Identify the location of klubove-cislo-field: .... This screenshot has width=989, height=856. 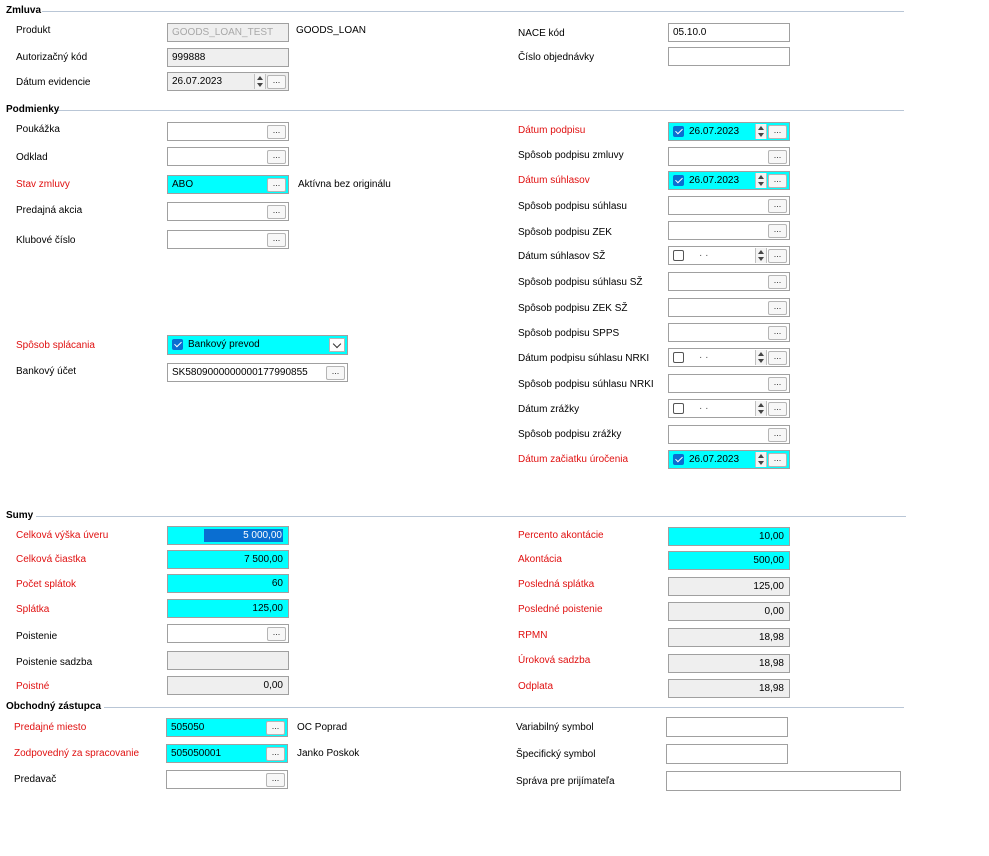
(228, 239).